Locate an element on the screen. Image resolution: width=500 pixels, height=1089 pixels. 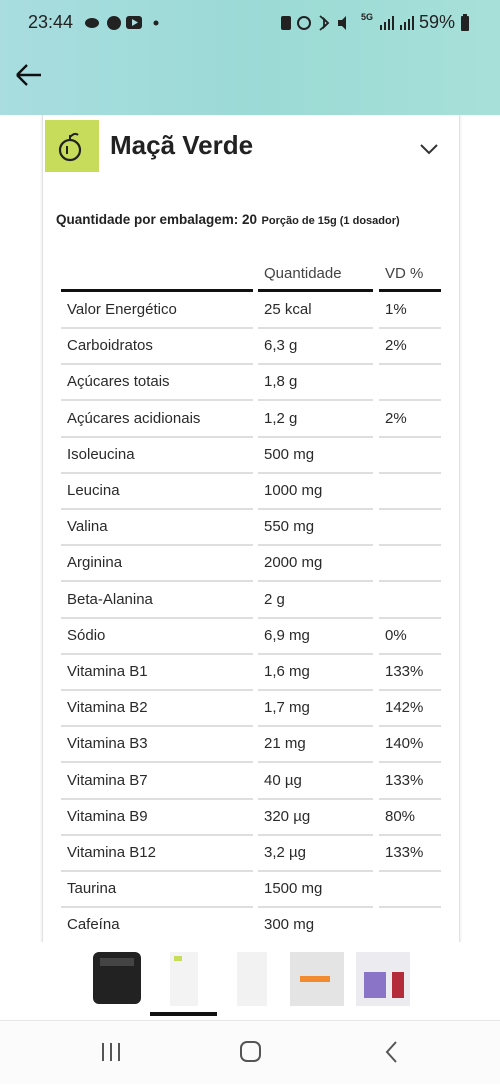
nutrient-name: Vitamina B9 is located at coordinates (157, 818).